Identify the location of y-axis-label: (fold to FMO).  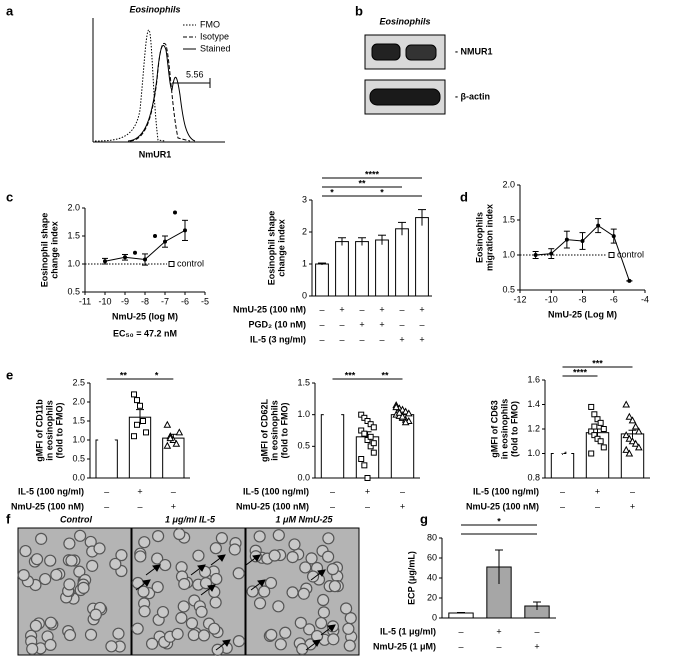
(514, 429).